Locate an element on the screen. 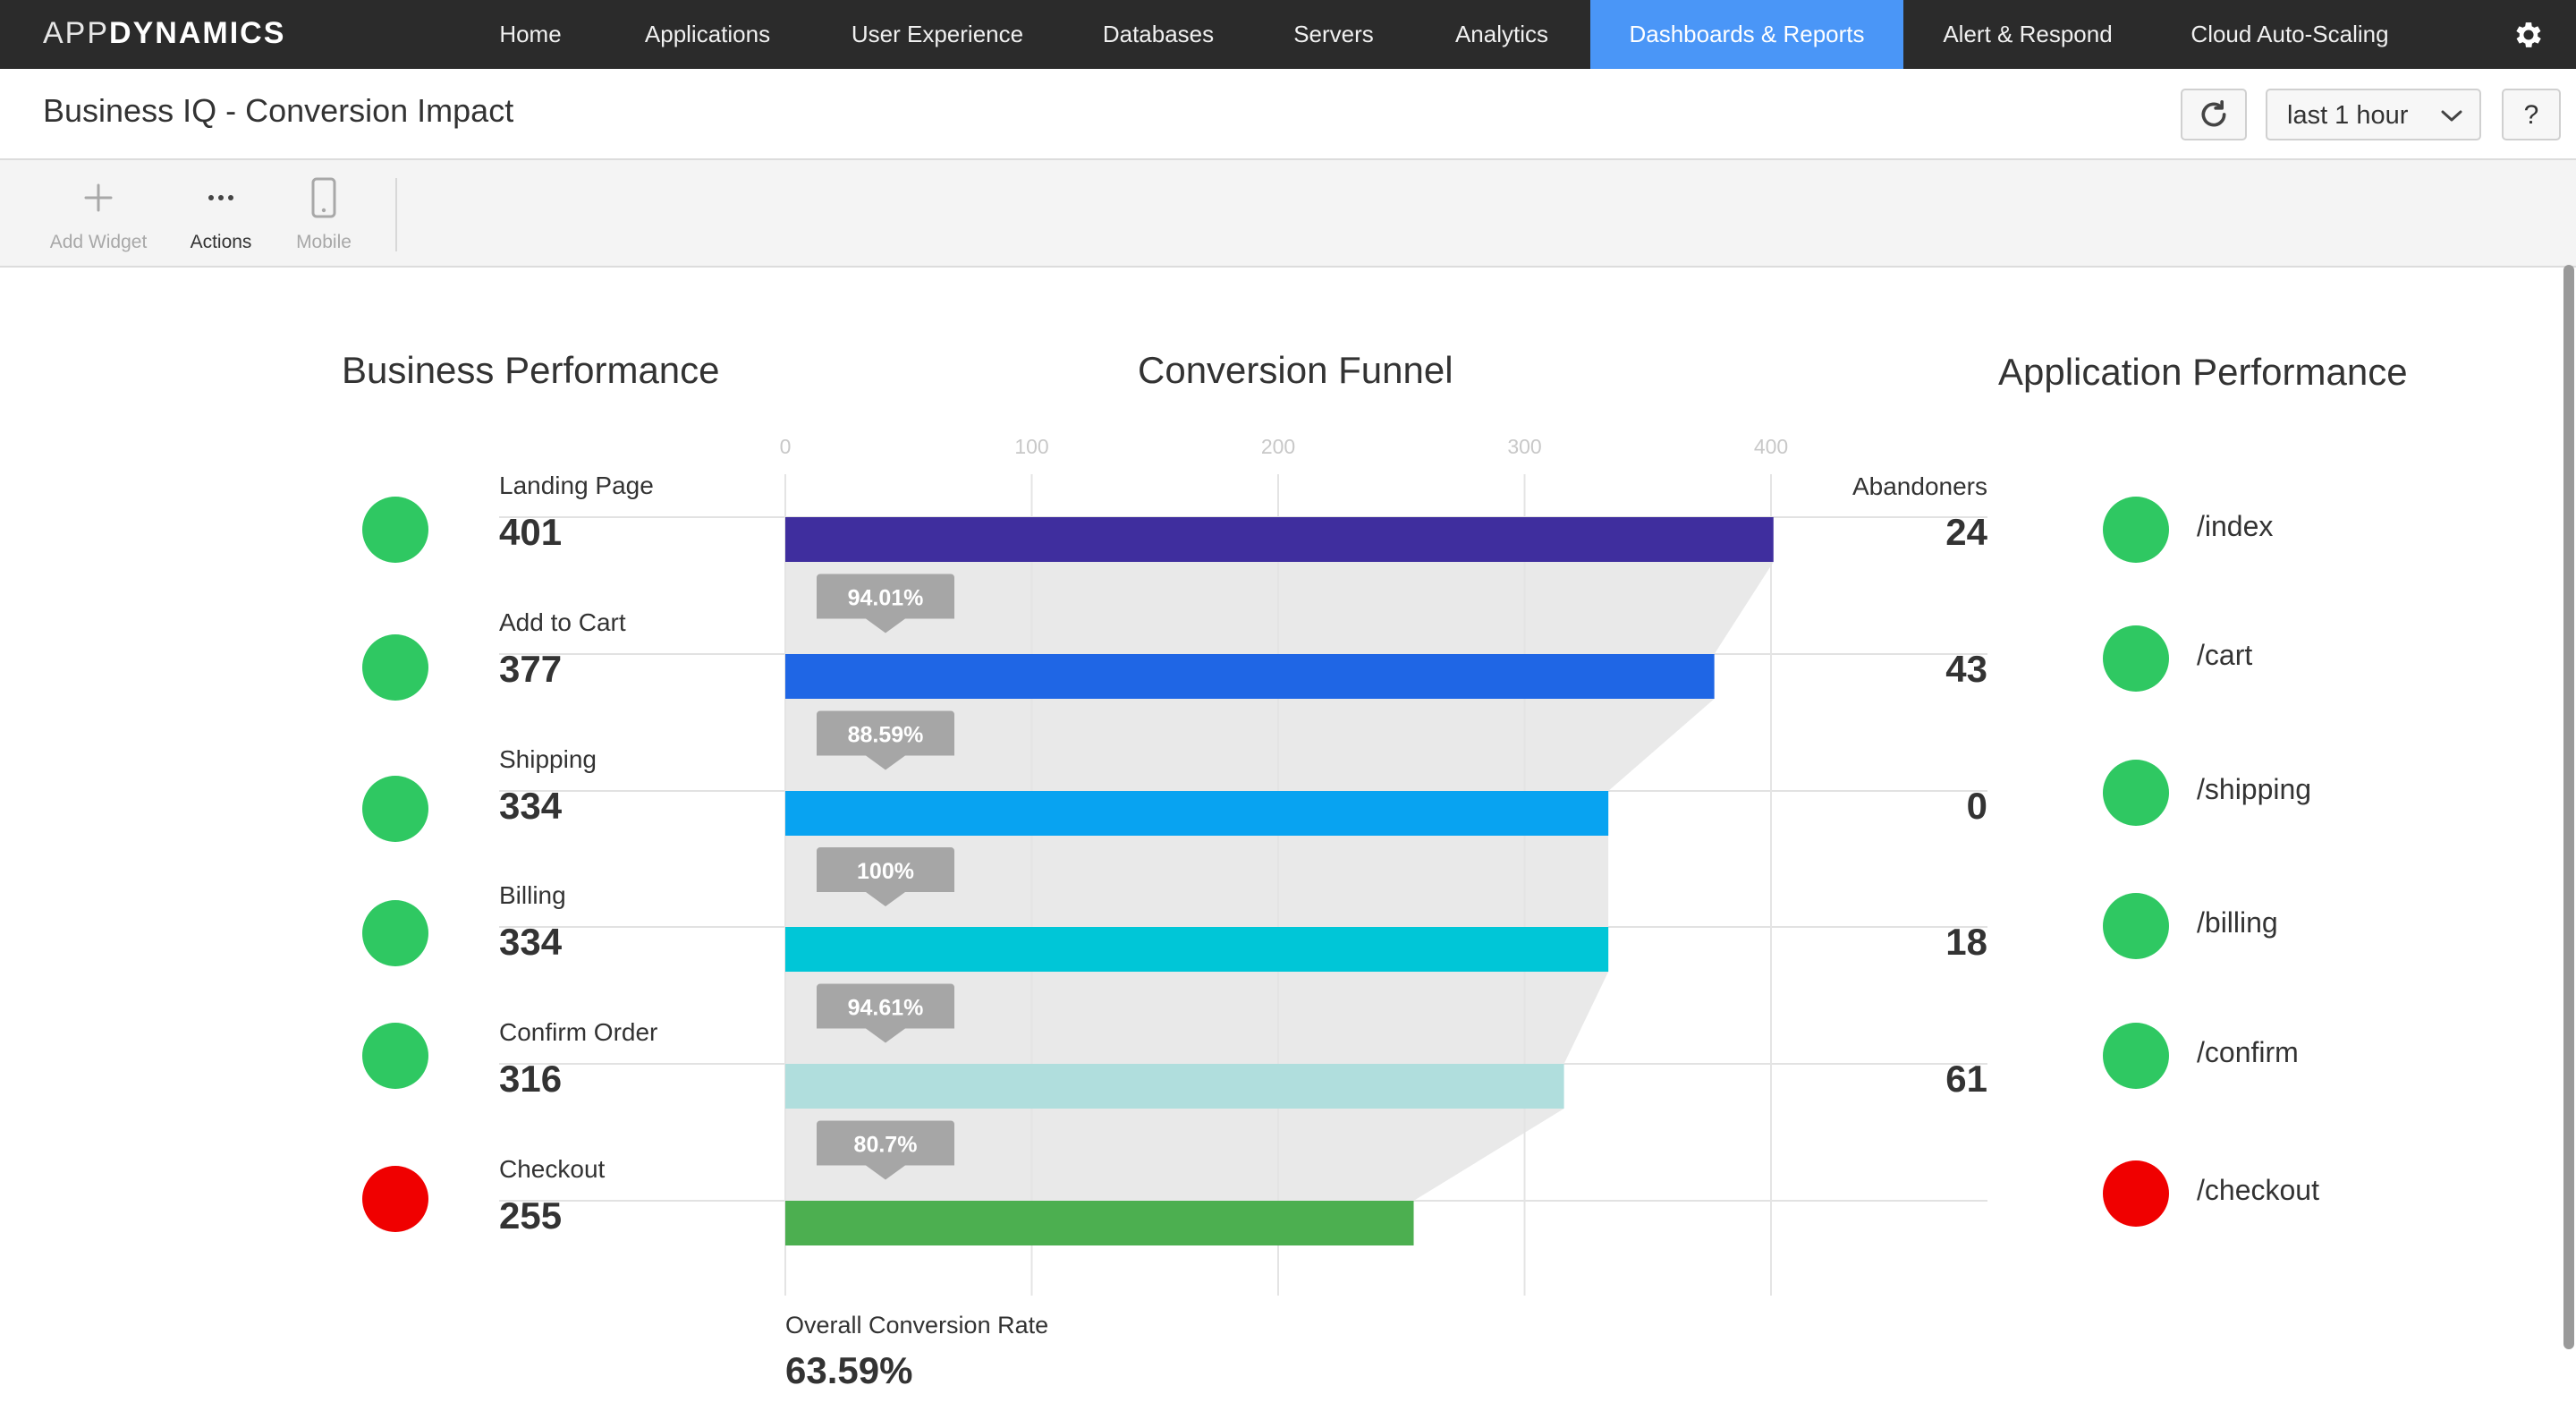 This screenshot has width=2576, height=1428. overall-conversion-rate-value: 63.59% is located at coordinates (849, 1370).